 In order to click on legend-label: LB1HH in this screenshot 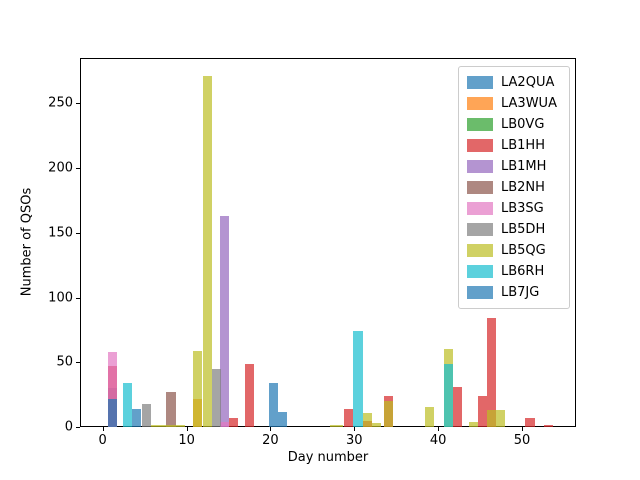, I will do `click(523, 145)`.